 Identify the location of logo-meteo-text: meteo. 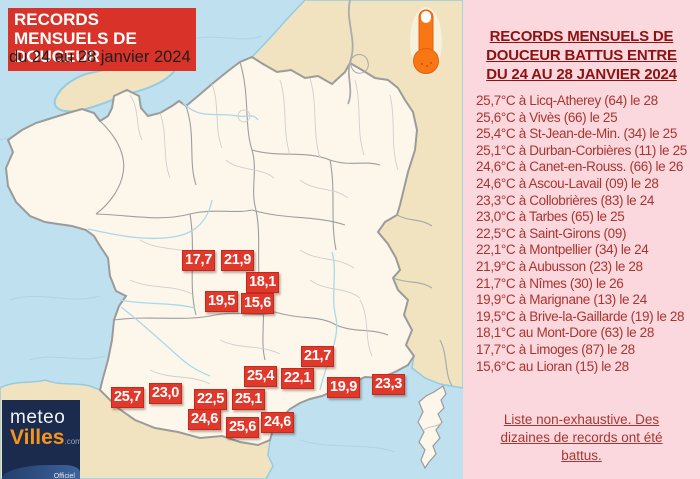
(38, 417).